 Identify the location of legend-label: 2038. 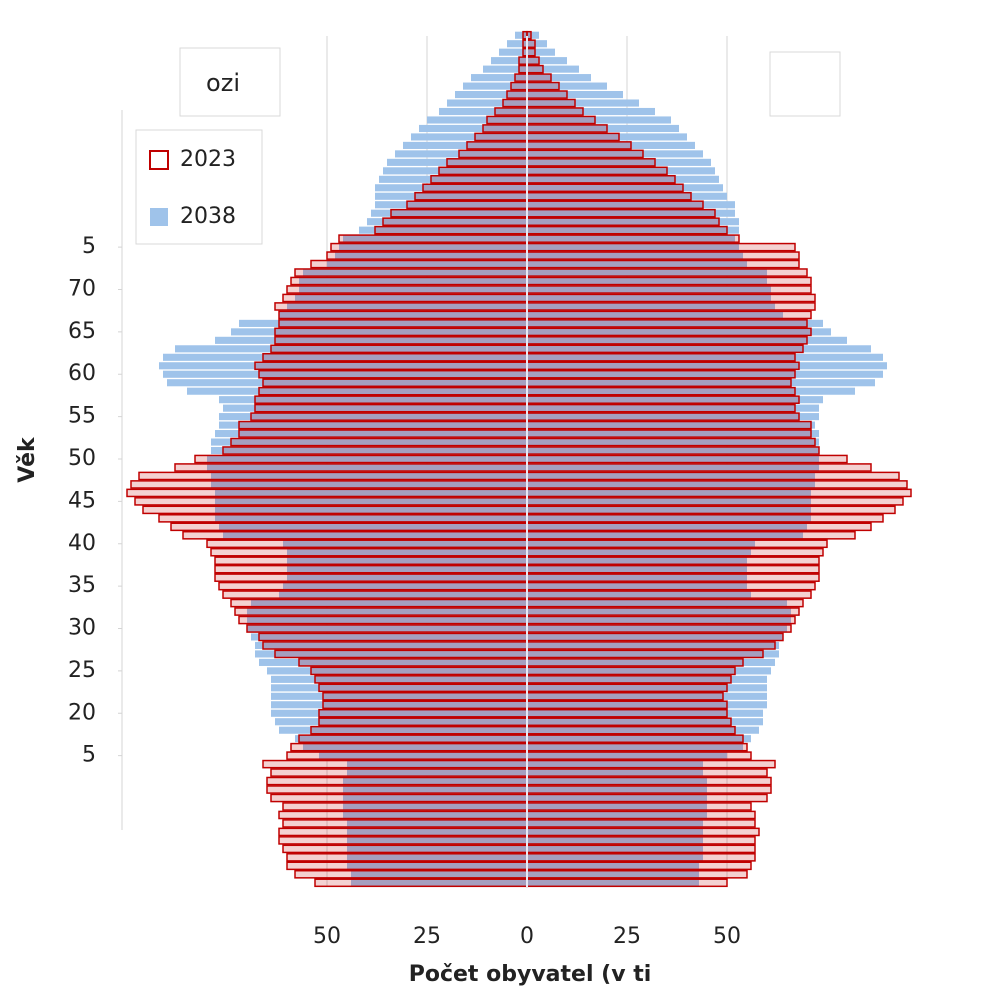
(208, 216).